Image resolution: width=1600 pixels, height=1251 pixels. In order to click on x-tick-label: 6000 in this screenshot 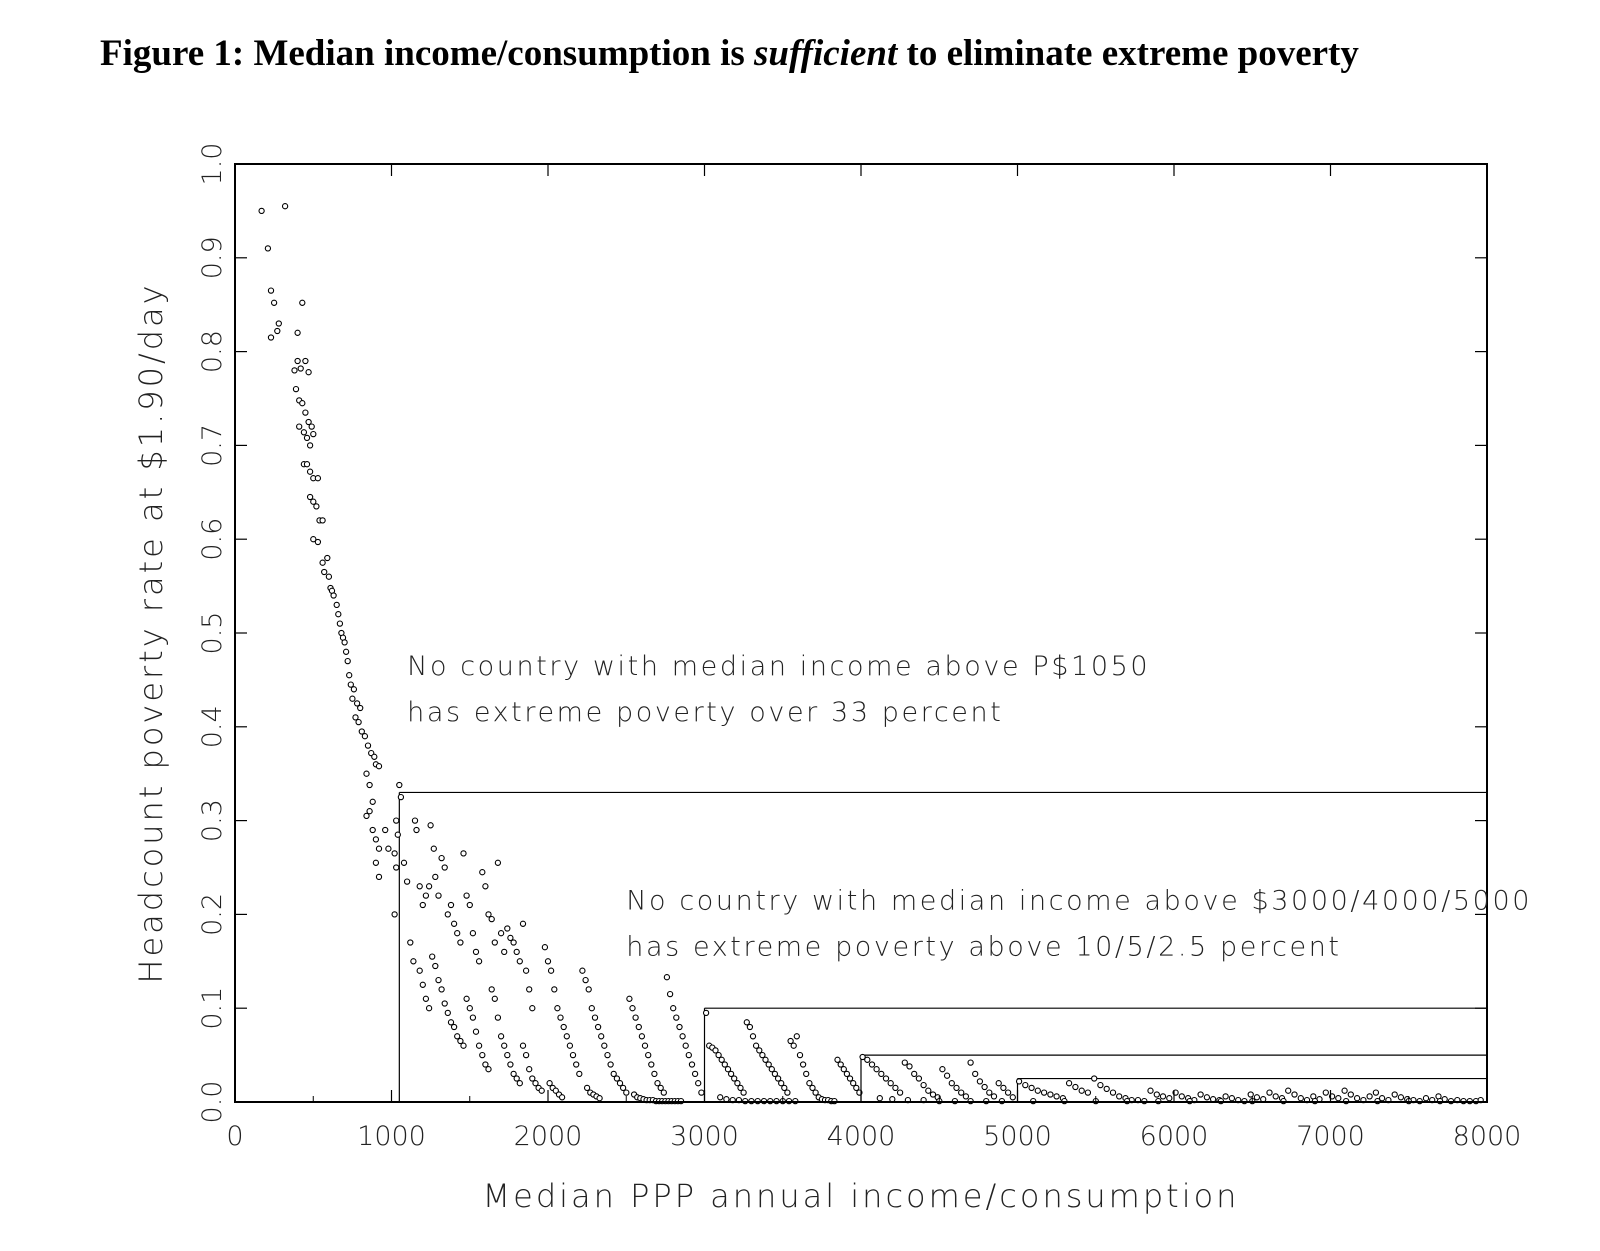, I will do `click(1174, 1136)`.